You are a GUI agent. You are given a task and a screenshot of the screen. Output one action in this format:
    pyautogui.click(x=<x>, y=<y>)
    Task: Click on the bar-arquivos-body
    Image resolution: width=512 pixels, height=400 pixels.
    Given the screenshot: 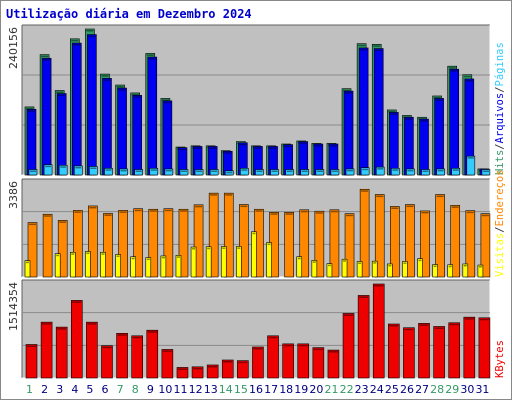 What is the action you would take?
    pyautogui.click(x=92, y=105)
    